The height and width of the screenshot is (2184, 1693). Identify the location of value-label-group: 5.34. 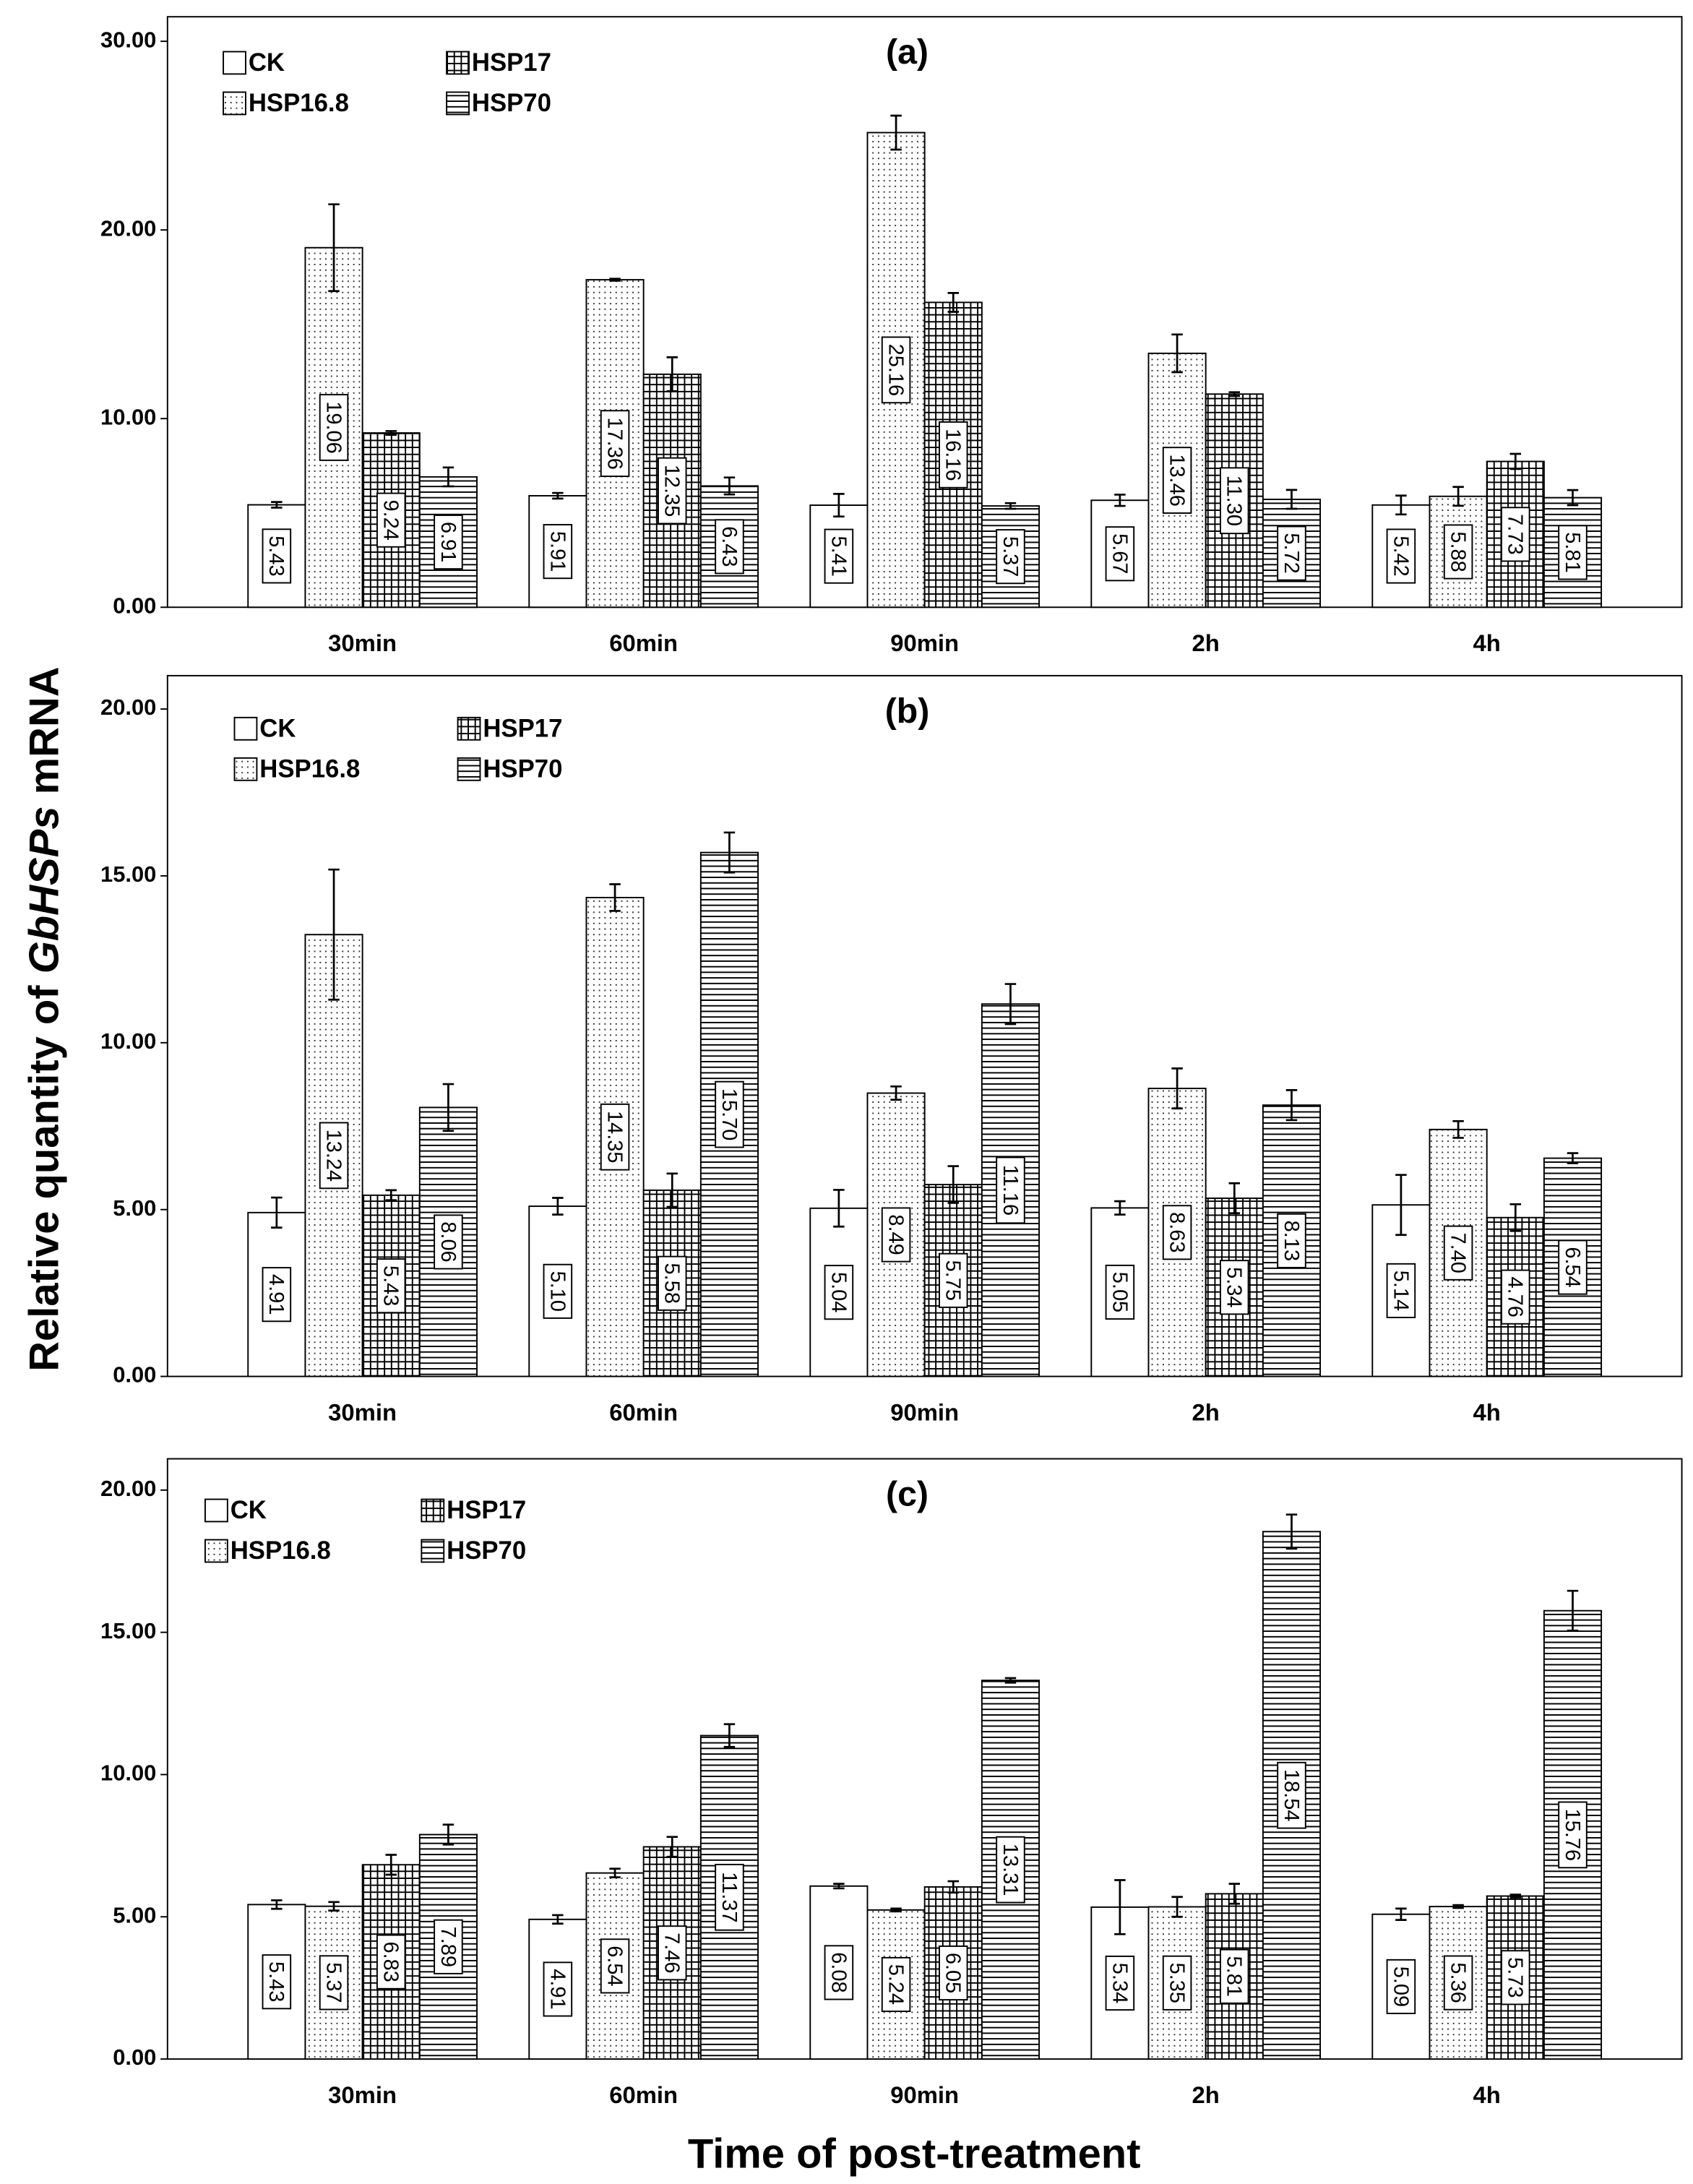
(1120, 1983).